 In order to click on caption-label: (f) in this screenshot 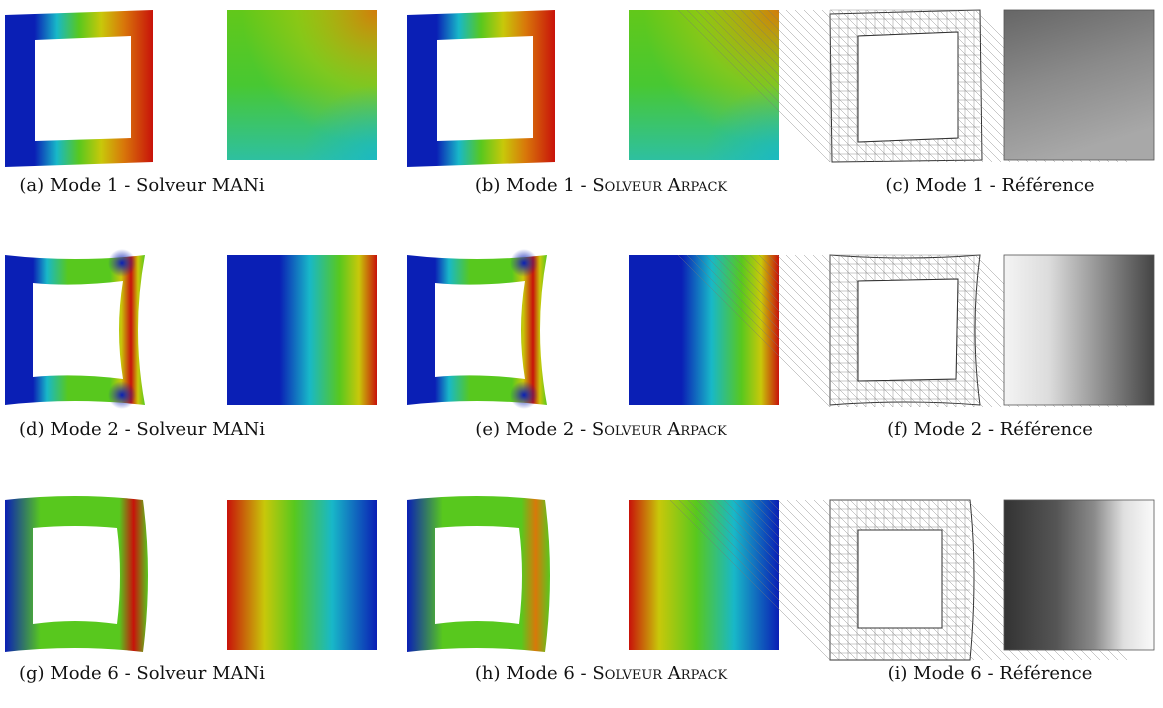, I will do `click(897, 429)`.